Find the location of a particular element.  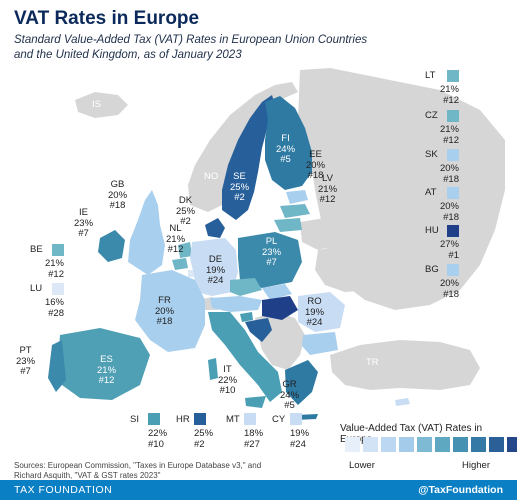

bottom-legend-hr-rank: #2 is located at coordinates (199, 444).